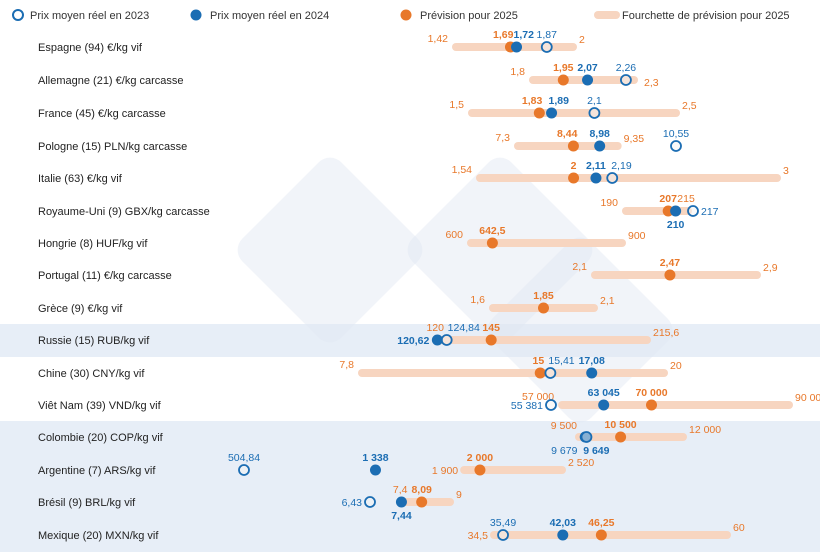  I want to click on range-min-label: 1,5, so click(456, 105).